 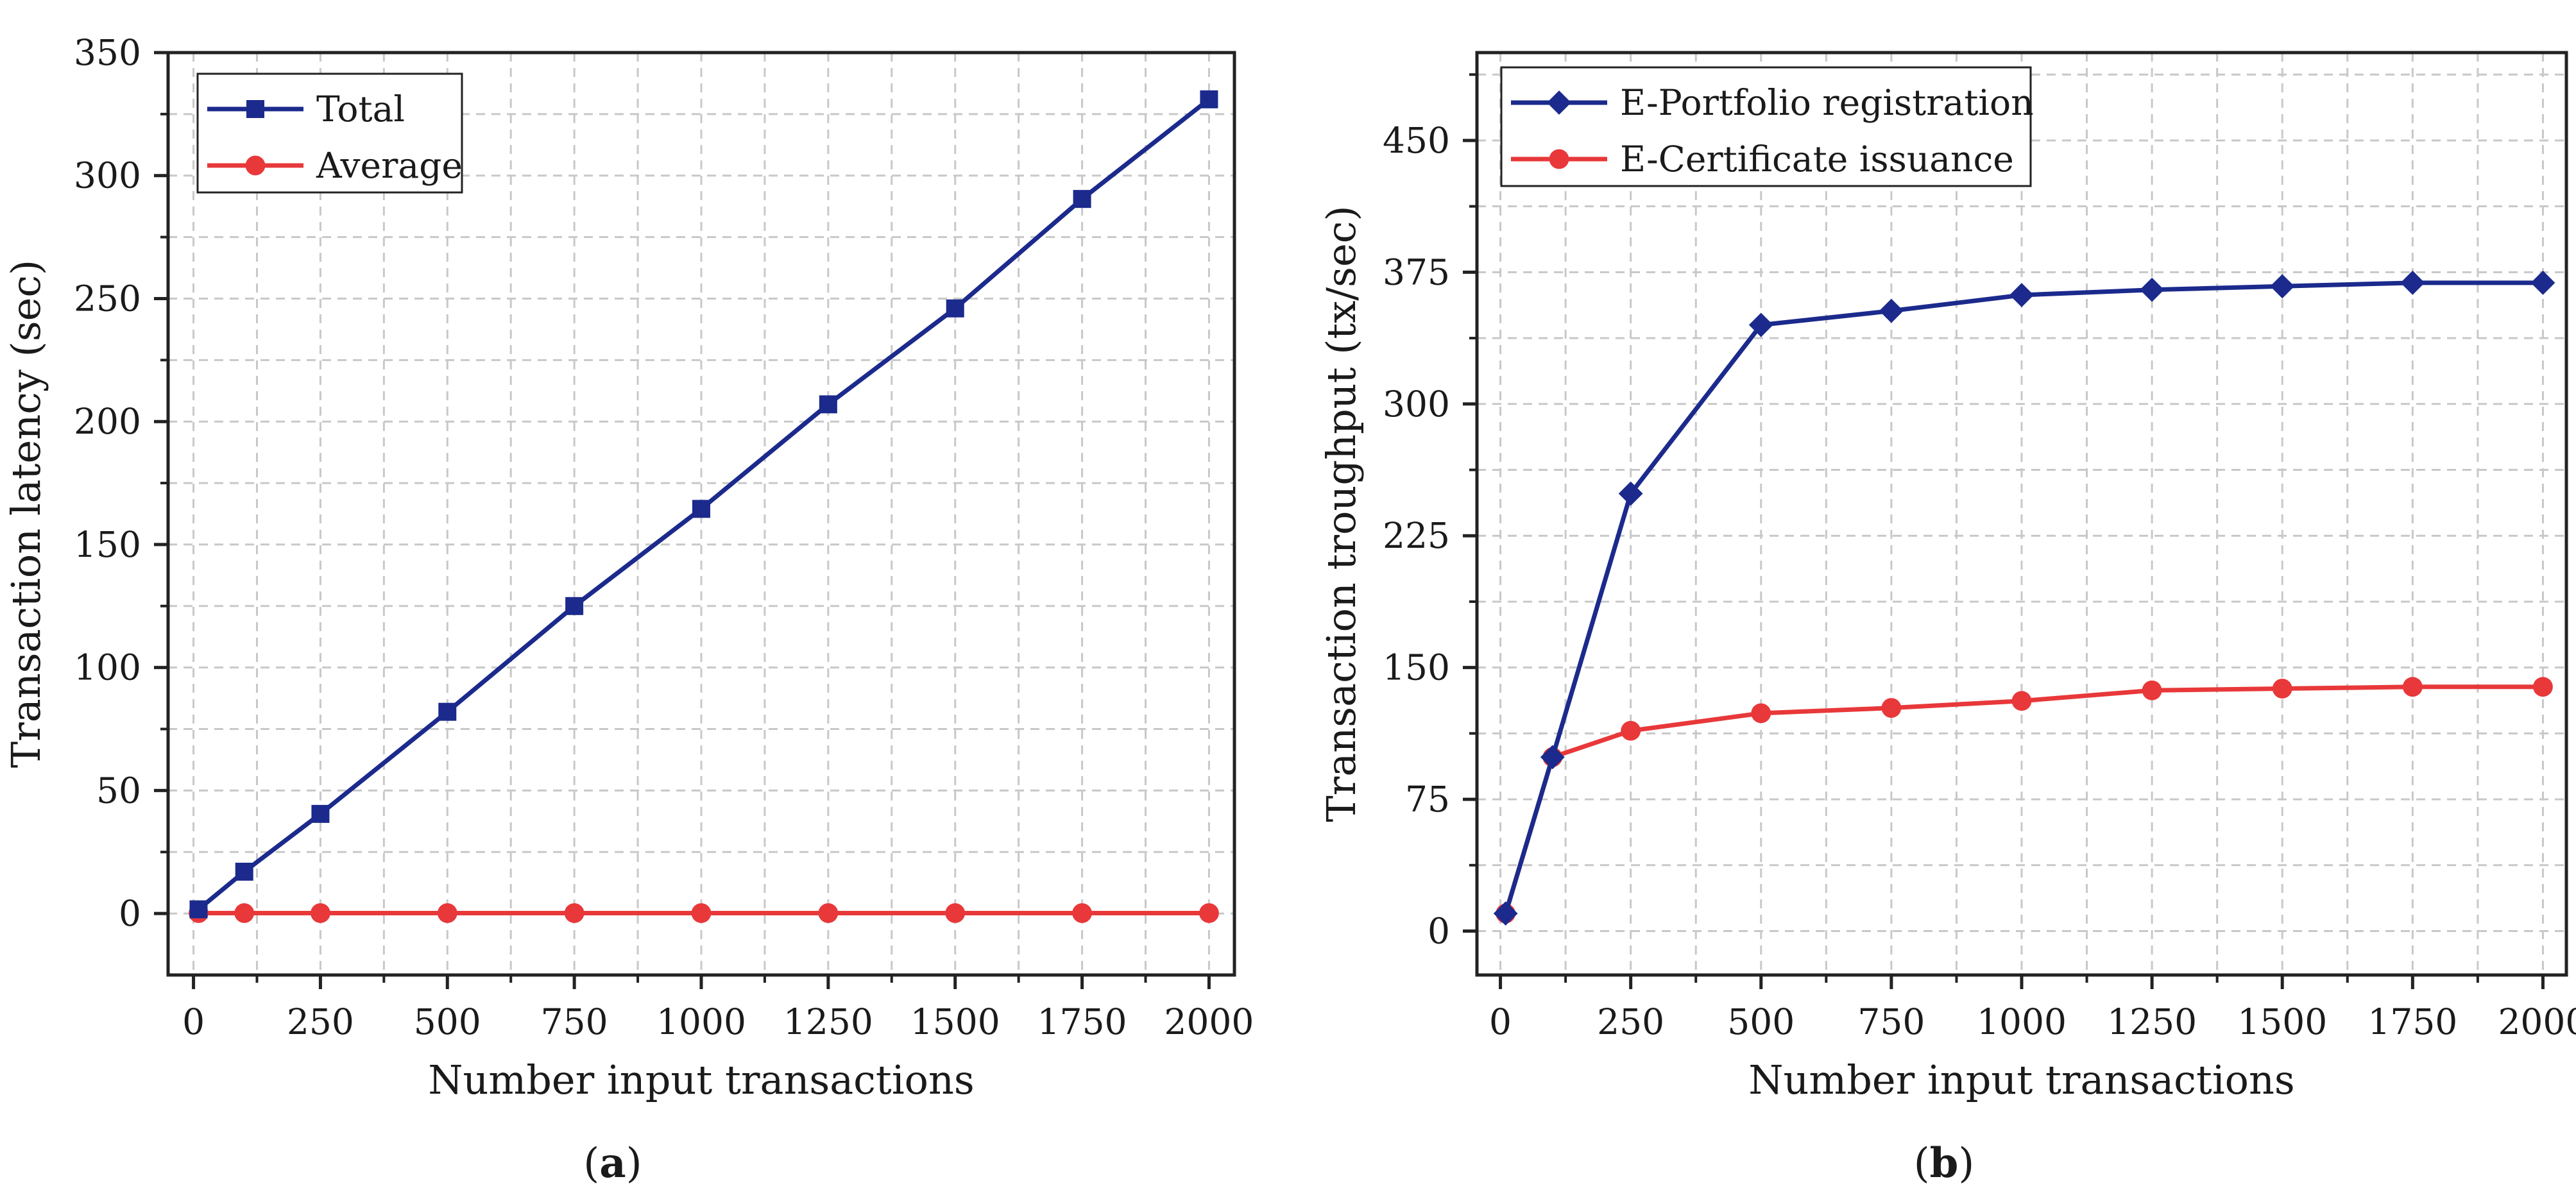 I want to click on legend: Total Average, so click(x=329, y=133).